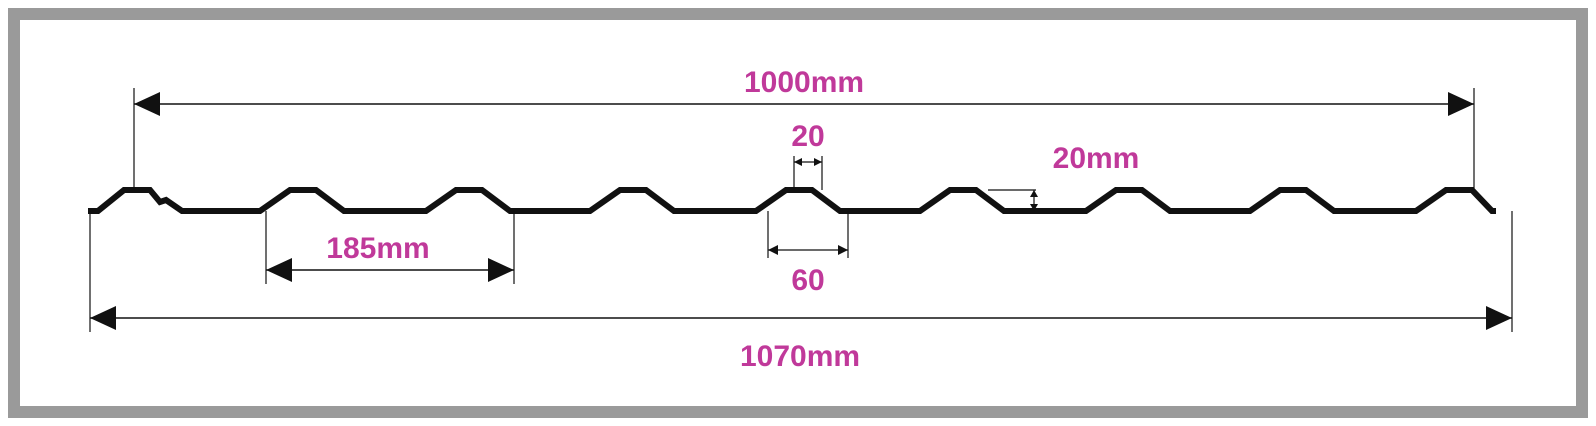  I want to click on rib-height-label: 20mm, so click(1096, 158).